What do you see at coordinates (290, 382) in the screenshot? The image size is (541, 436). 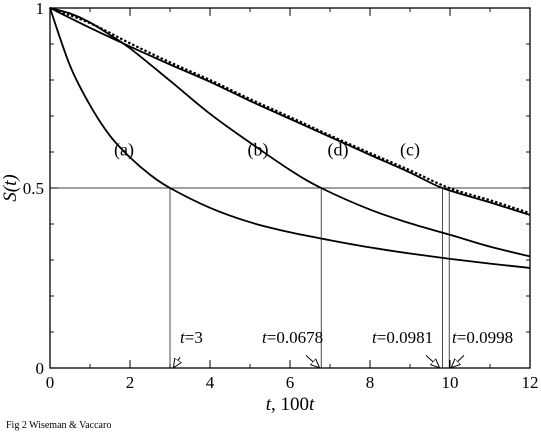 I see `x-tick-label: 6` at bounding box center [290, 382].